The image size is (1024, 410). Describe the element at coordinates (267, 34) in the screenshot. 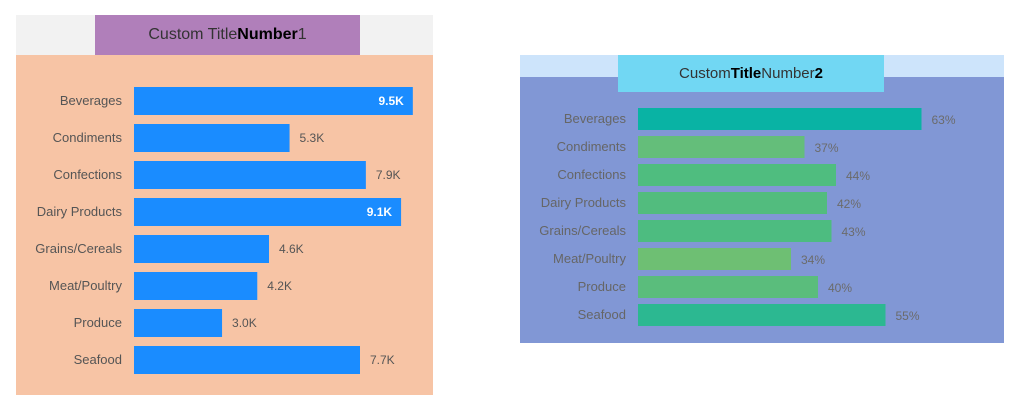

I see `chart-1-title-bold: Number` at that location.